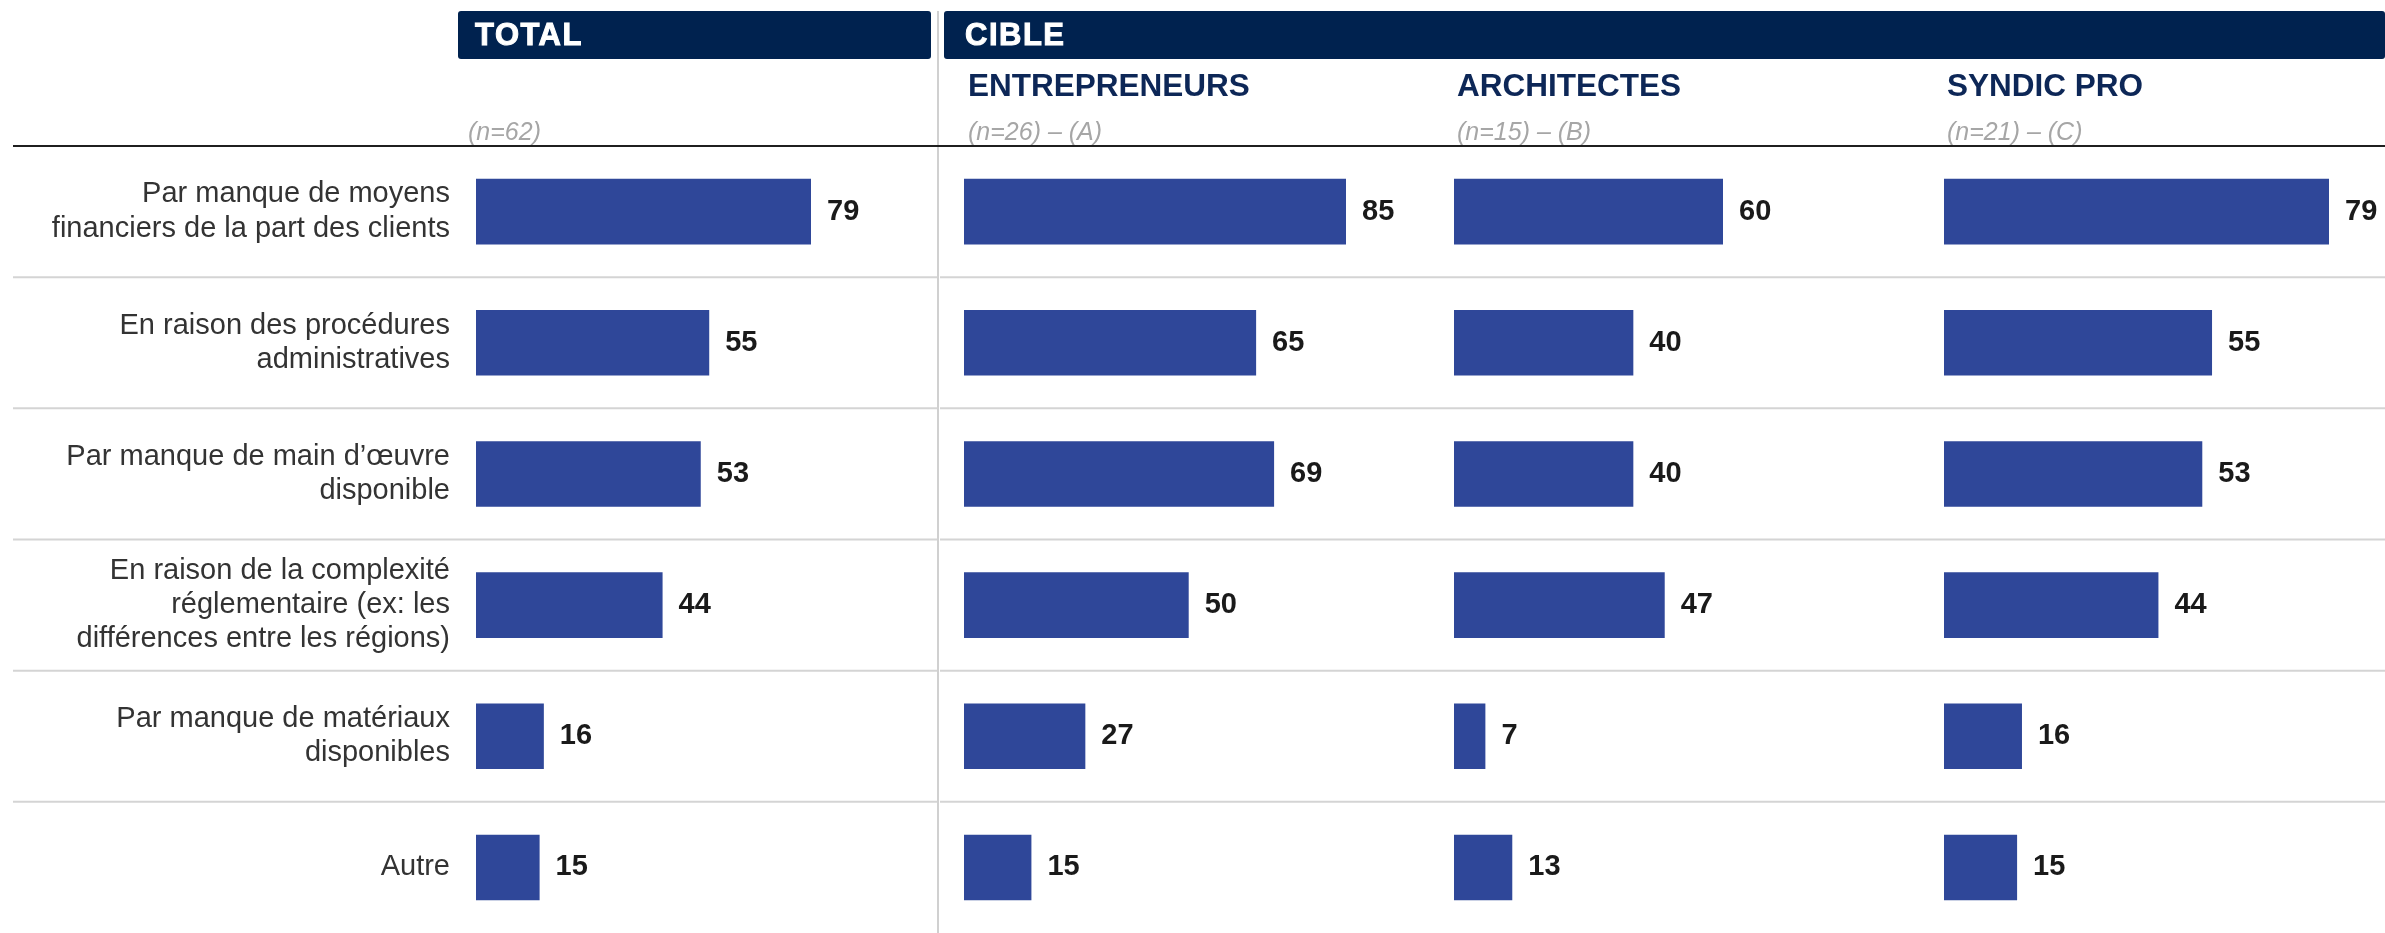 The width and height of the screenshot is (2385, 933). I want to click on y-tick-label: Par manque de moyens financiers de la part des clients, so click(250, 209).